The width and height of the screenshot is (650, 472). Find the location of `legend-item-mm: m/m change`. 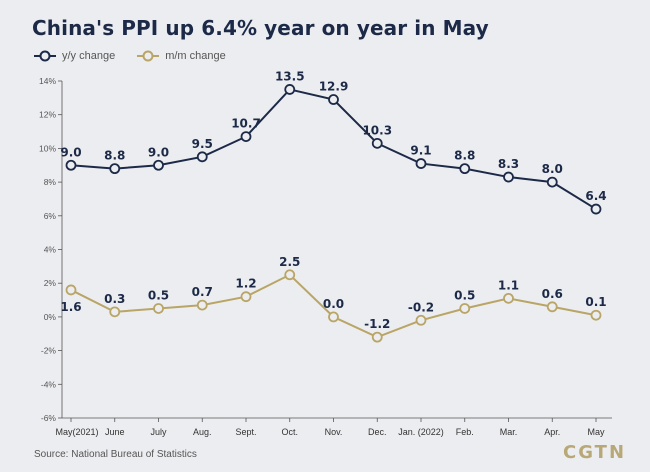

legend-item-mm: m/m change is located at coordinates (181, 56).